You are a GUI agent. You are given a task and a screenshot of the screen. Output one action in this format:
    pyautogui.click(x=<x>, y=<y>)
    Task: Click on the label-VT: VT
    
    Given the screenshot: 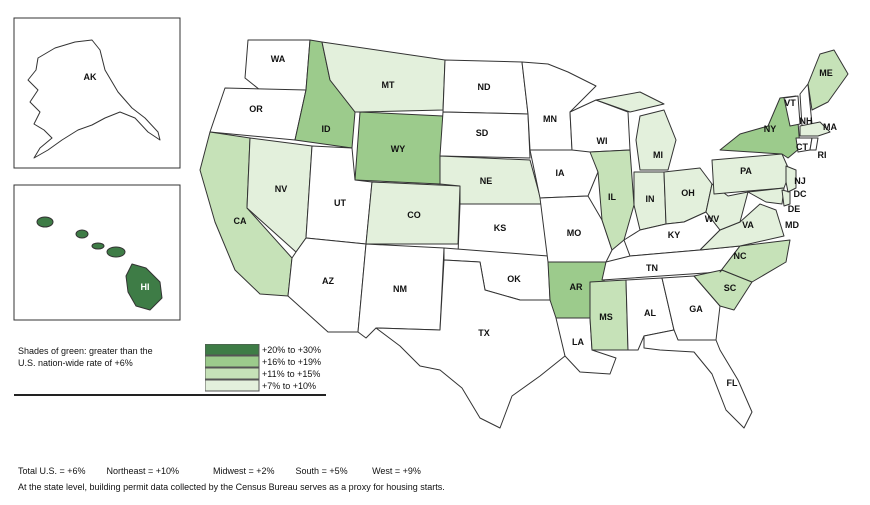 What is the action you would take?
    pyautogui.click(x=790, y=103)
    